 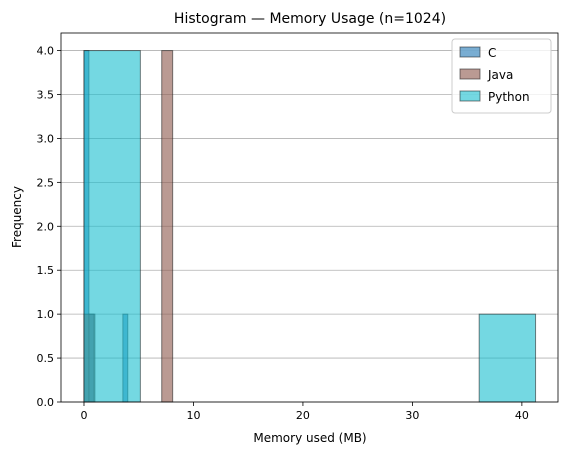 What do you see at coordinates (83, 415) in the screenshot?
I see `x-tick-label-0: 0` at bounding box center [83, 415].